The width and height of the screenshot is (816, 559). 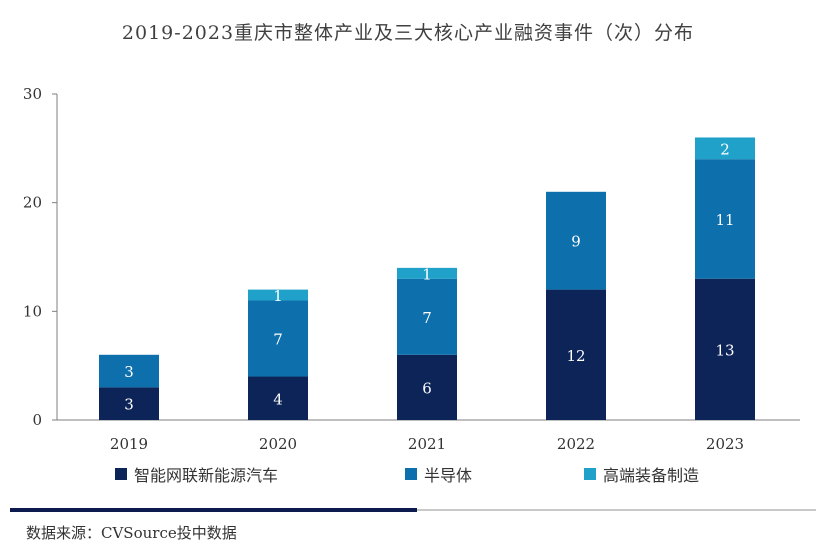 I want to click on footer-divider-light, so click(x=616, y=510).